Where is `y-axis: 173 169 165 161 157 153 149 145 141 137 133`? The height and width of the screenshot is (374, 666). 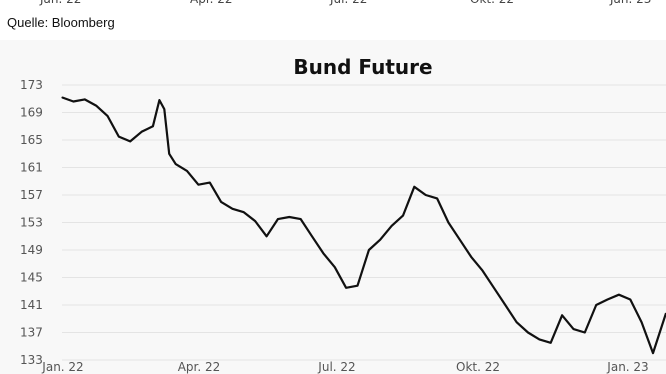
y-axis: 173 169 165 161 157 153 149 145 141 137 133 is located at coordinates (31, 222).